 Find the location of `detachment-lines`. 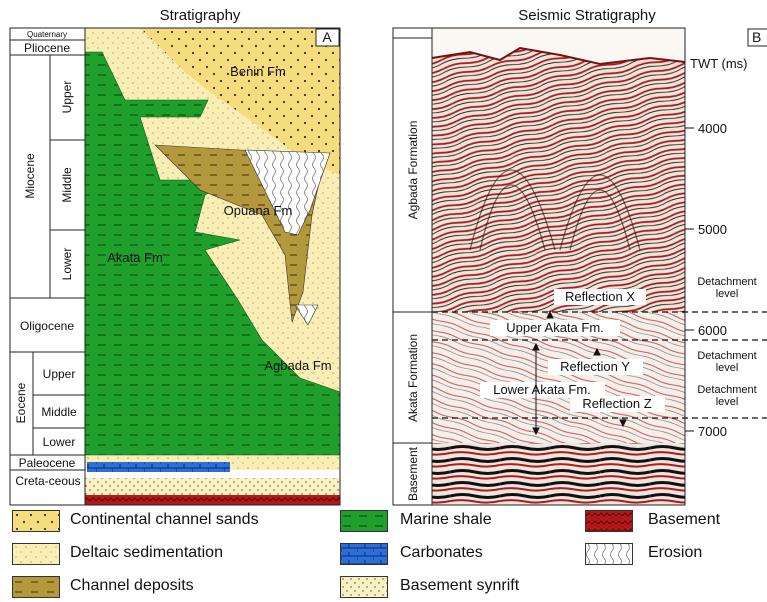

detachment-lines is located at coordinates (599, 365).